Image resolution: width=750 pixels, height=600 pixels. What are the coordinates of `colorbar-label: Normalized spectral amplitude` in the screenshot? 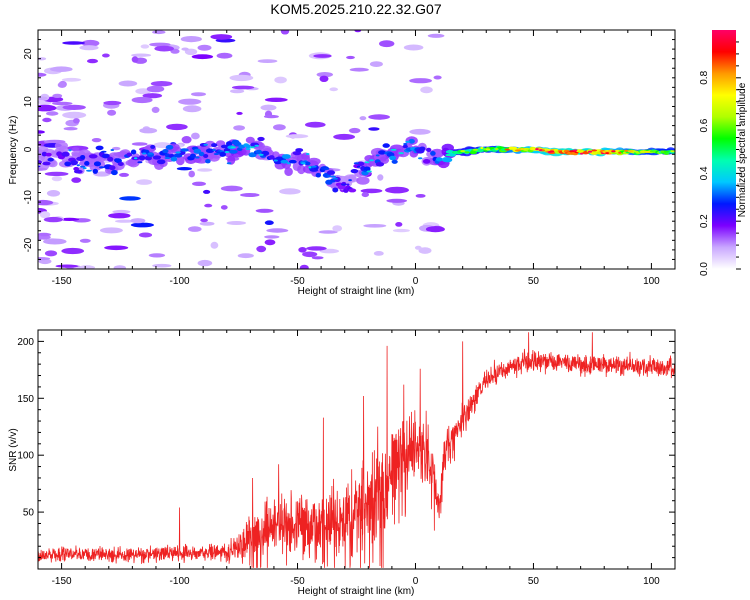 It's located at (742, 149).